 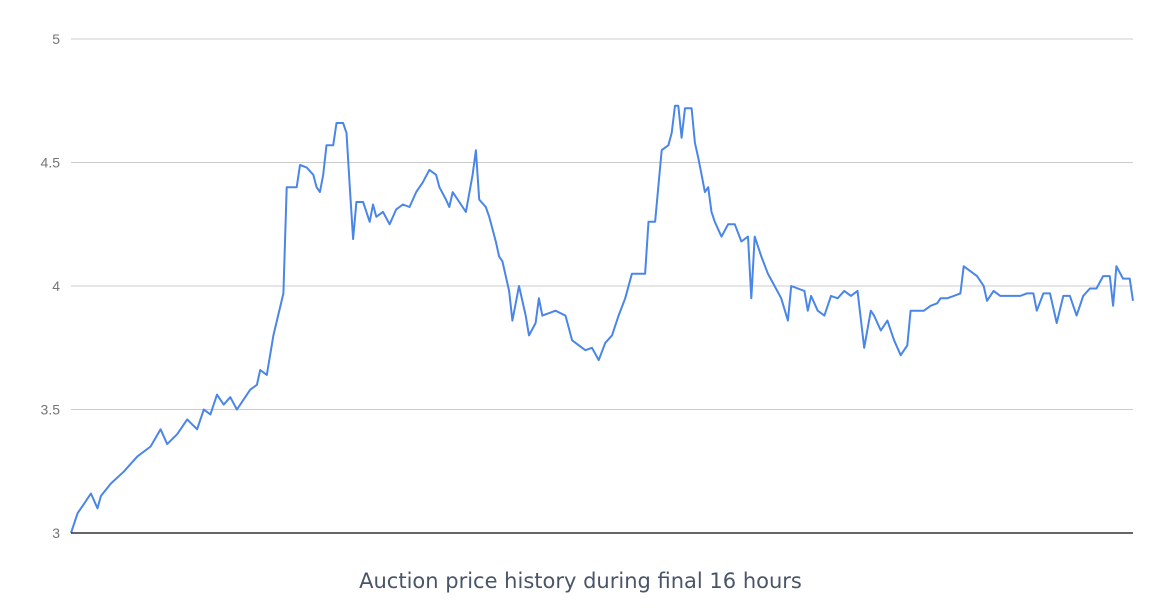 I want to click on y-tick-label-4-5: 4.5, so click(x=51, y=163).